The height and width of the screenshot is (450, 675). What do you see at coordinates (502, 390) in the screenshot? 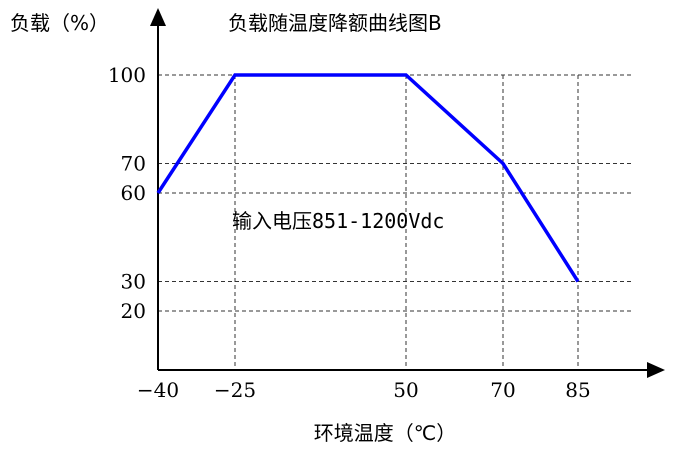
I see `x-tick-label-70: 70` at bounding box center [502, 390].